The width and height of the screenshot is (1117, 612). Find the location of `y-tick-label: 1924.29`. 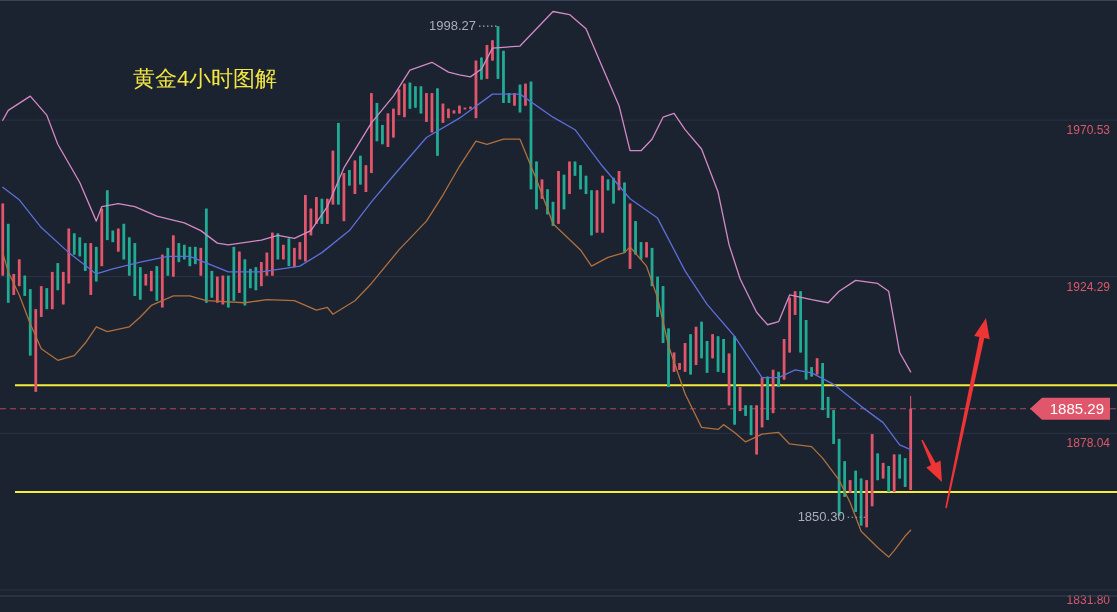

y-tick-label: 1924.29 is located at coordinates (1088, 286).